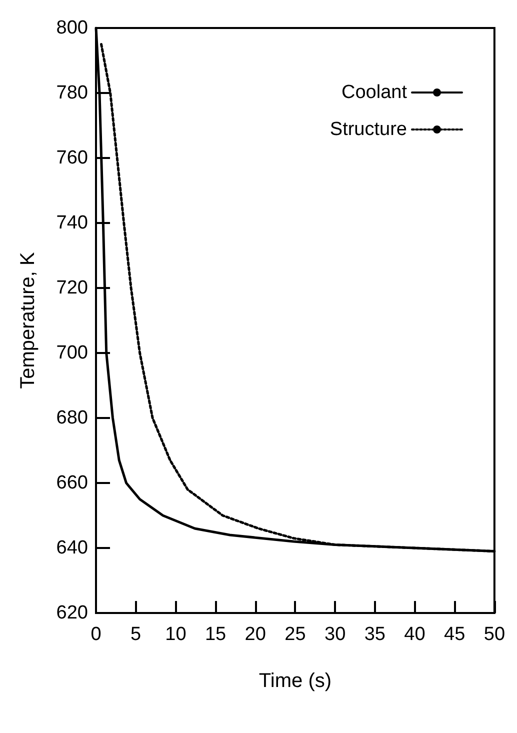 This screenshot has width=517, height=733. Describe the element at coordinates (295, 681) in the screenshot. I see `x-axis-title: Time (s)` at that location.